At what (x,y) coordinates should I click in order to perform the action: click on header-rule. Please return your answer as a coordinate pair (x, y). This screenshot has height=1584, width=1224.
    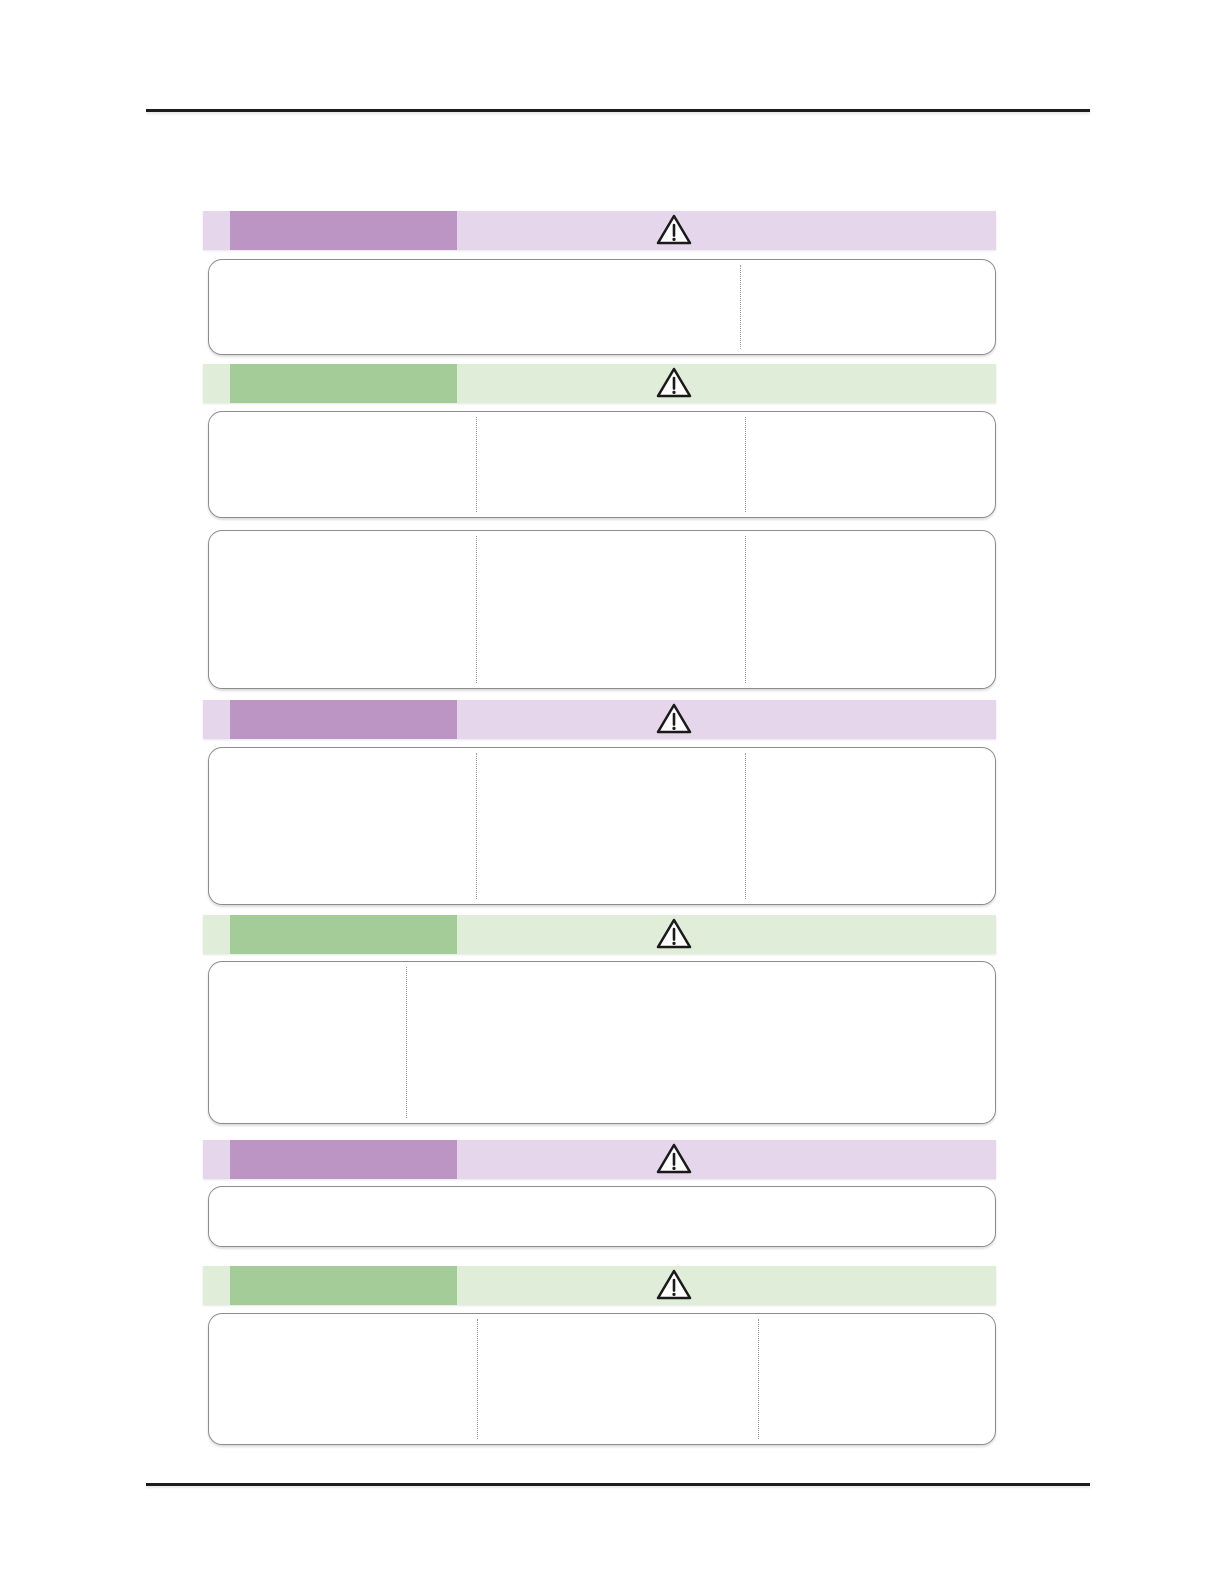
    Looking at the image, I should click on (618, 110).